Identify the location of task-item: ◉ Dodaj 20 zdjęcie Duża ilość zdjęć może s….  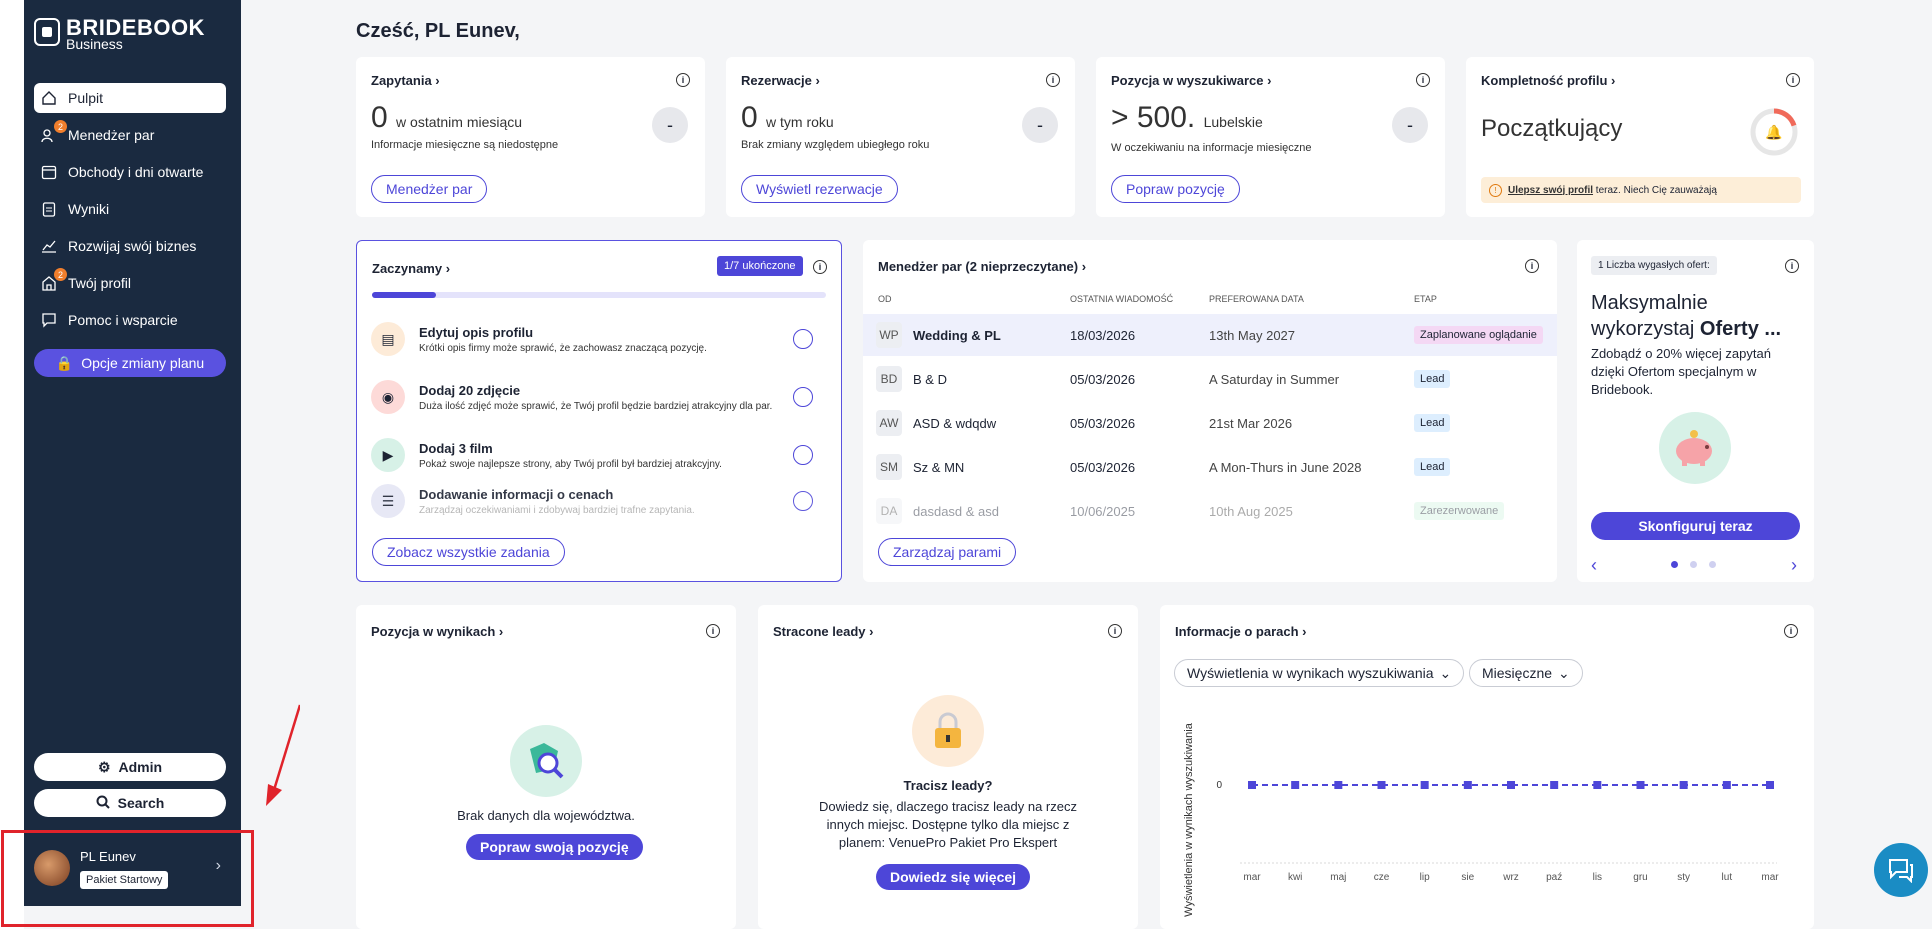
(599, 397).